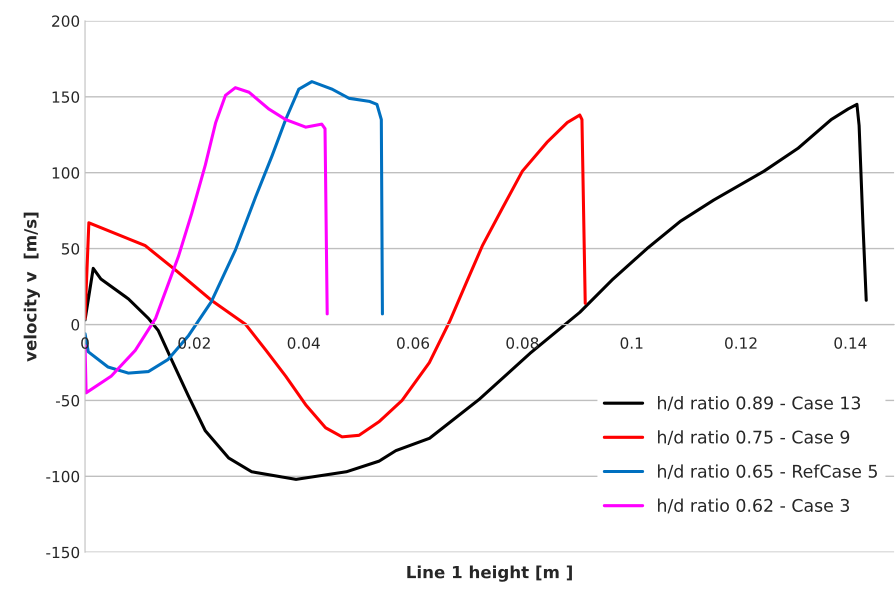 The width and height of the screenshot is (895, 597). I want to click on x-tick-label: 0.08, so click(522, 343).